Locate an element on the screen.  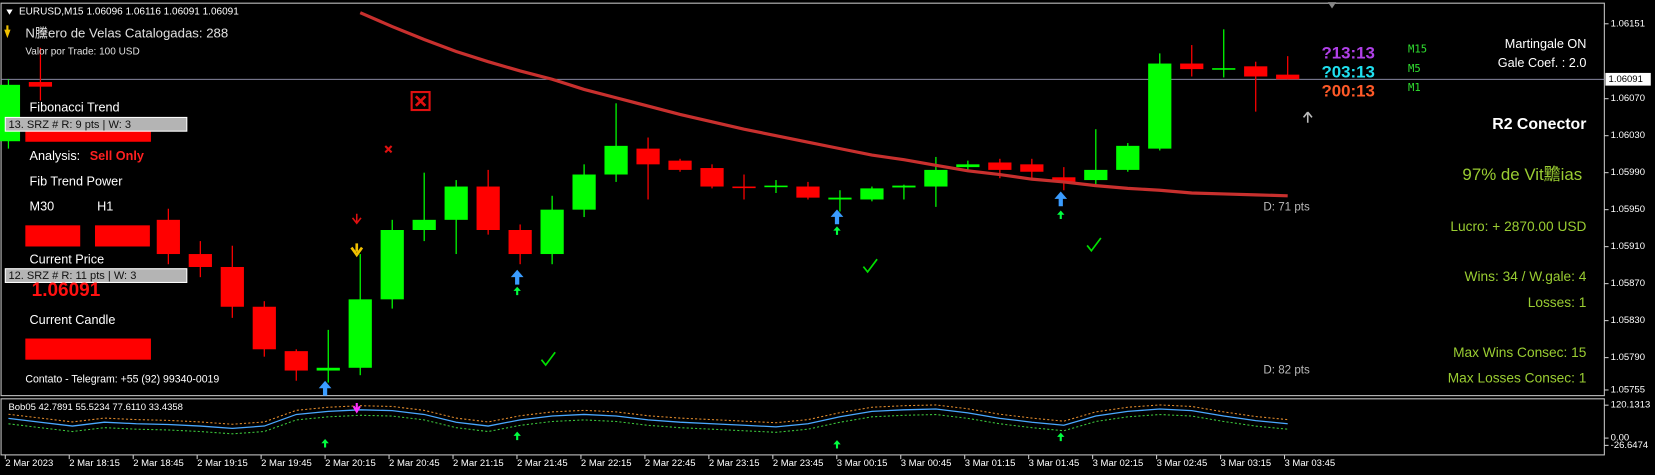
x-tick-label: 3 Mar 03:45 is located at coordinates (1310, 463).